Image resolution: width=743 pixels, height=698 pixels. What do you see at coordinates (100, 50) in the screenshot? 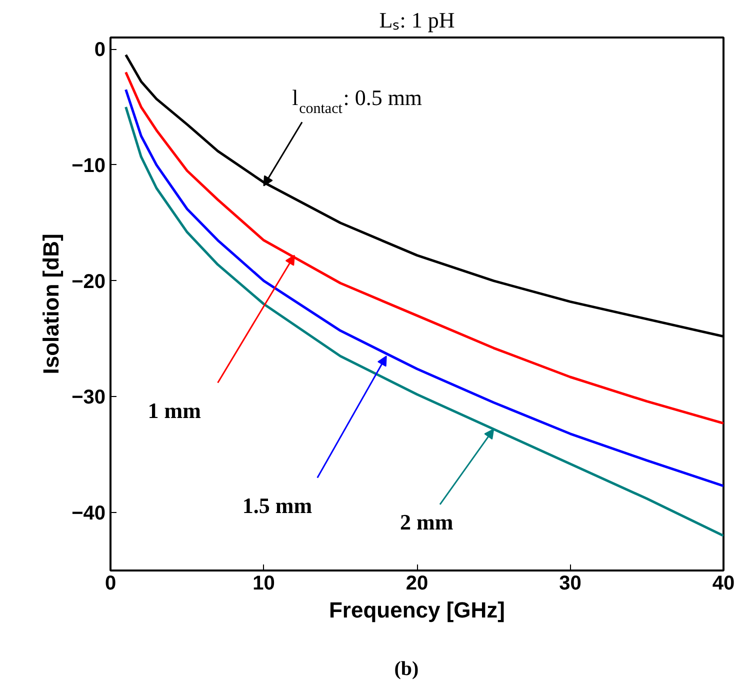
I see `y-tick-label: 0` at bounding box center [100, 50].